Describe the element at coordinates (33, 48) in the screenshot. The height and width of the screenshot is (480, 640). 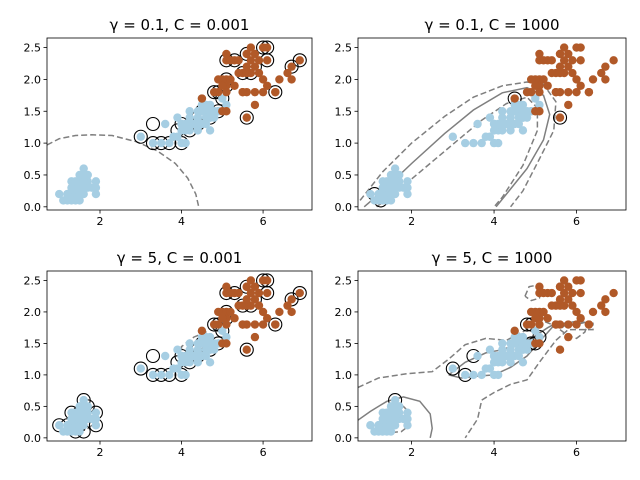
I see `y-tick-label: 2.5` at that location.